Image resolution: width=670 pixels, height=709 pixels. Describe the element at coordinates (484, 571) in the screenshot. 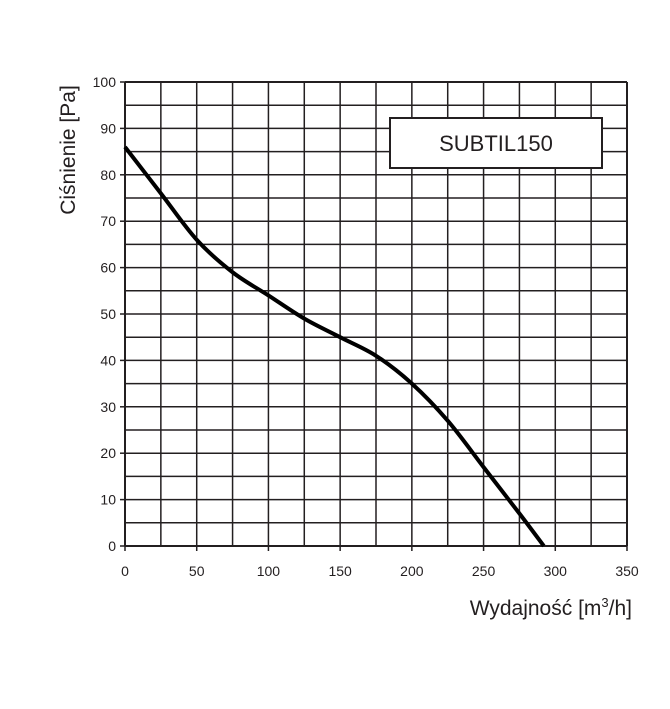

I see `x-tick-label: 250` at that location.